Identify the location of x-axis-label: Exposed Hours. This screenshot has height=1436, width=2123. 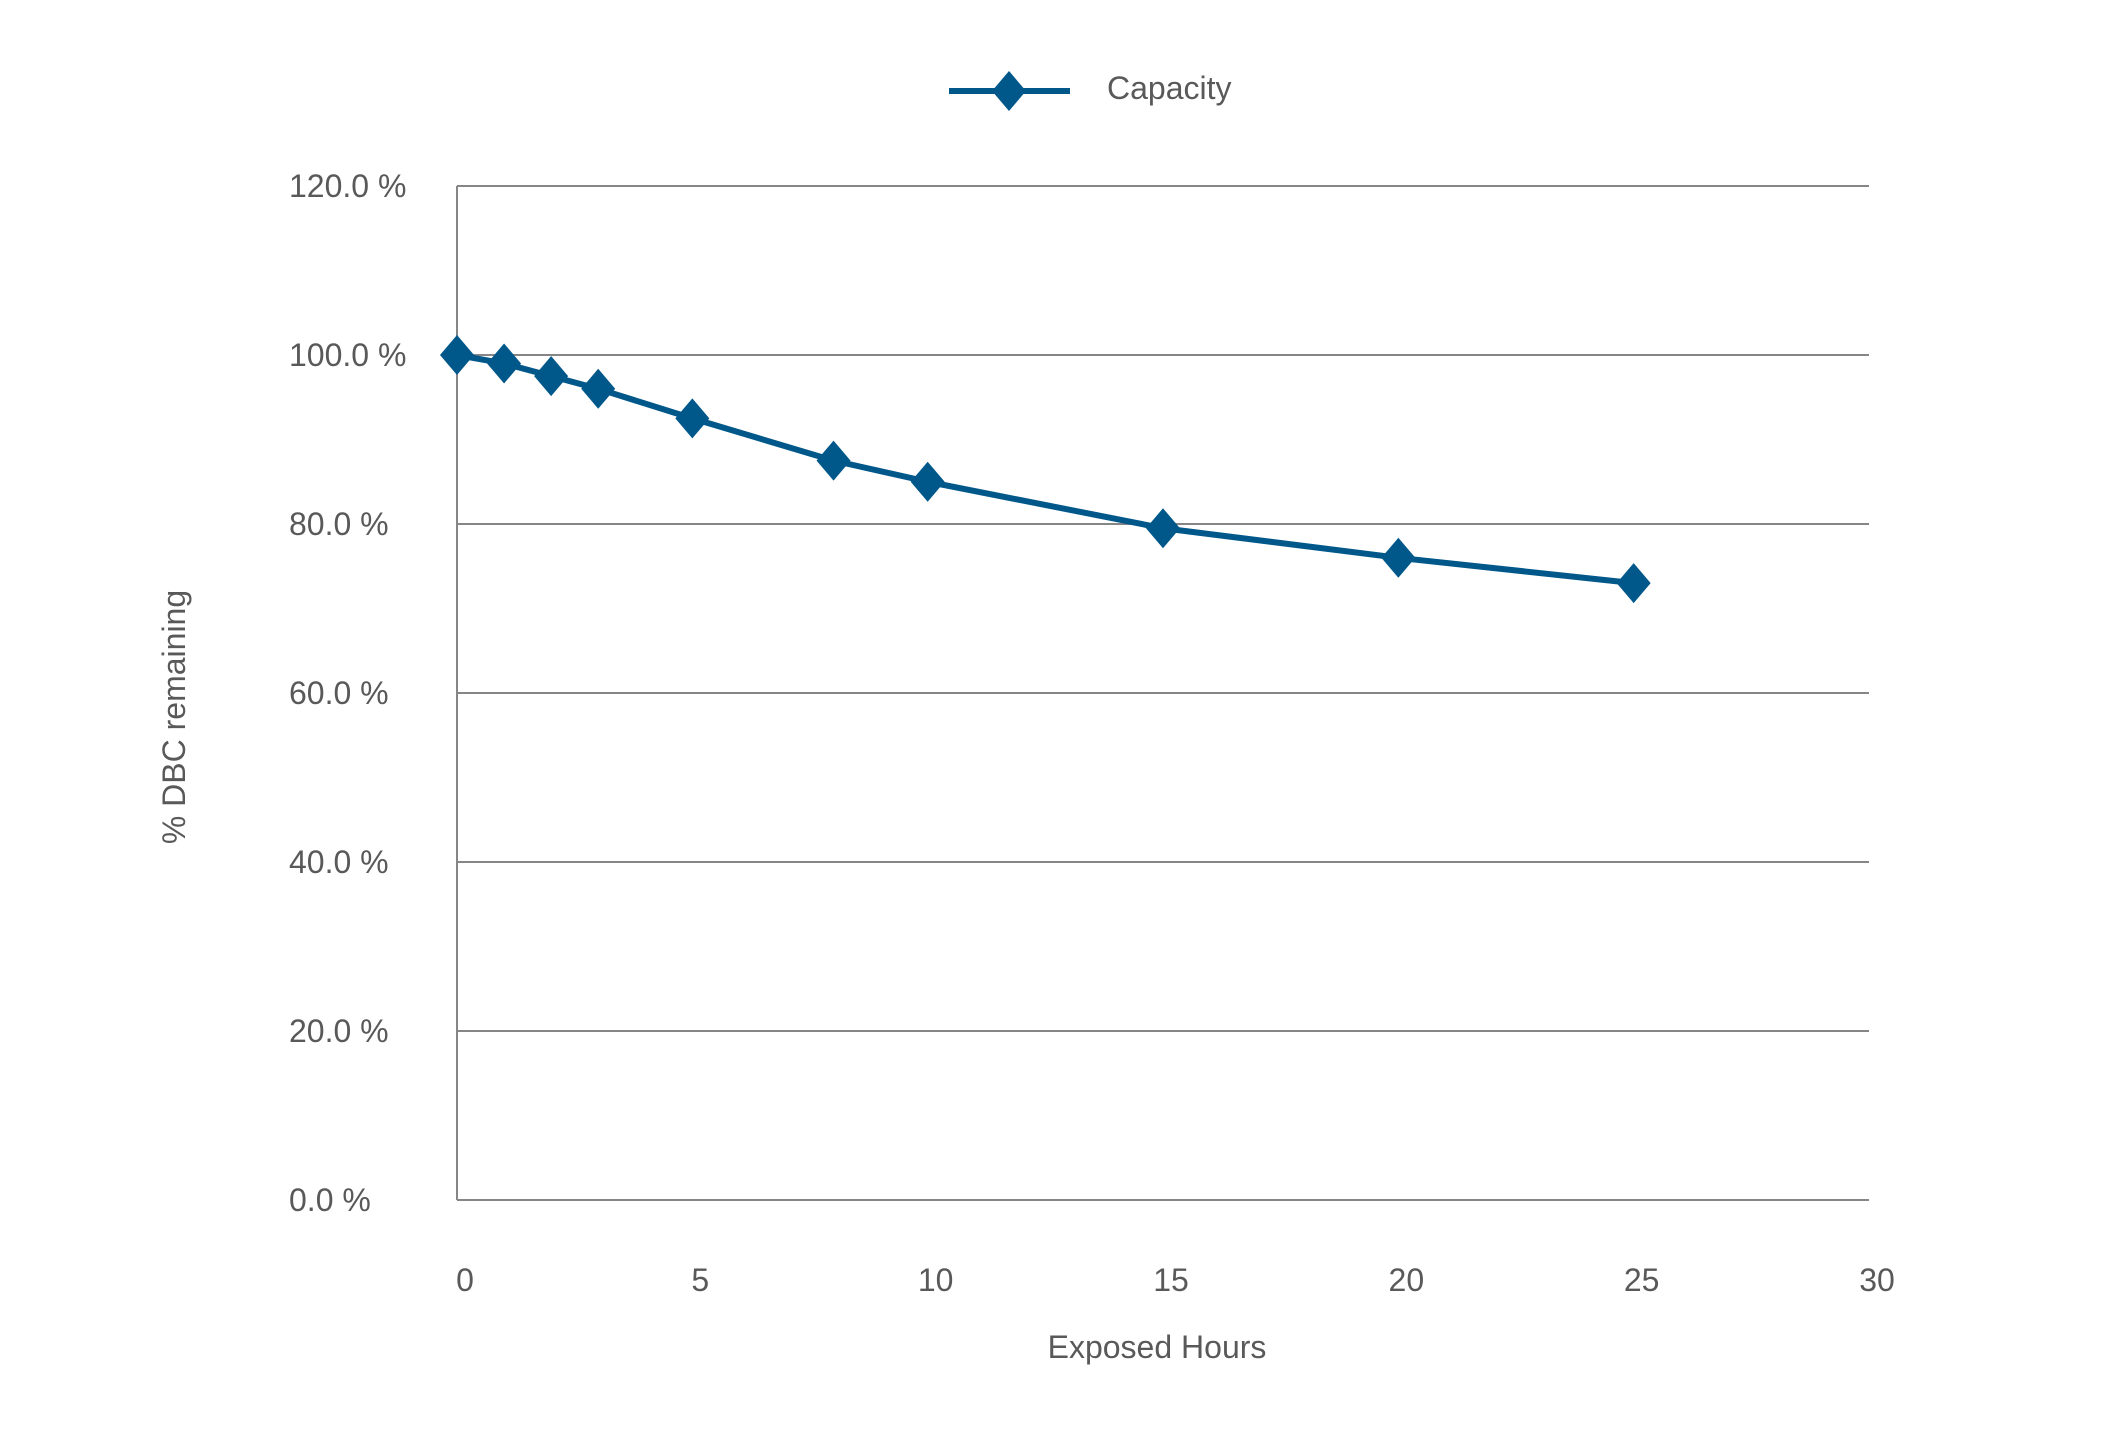
(1157, 1347).